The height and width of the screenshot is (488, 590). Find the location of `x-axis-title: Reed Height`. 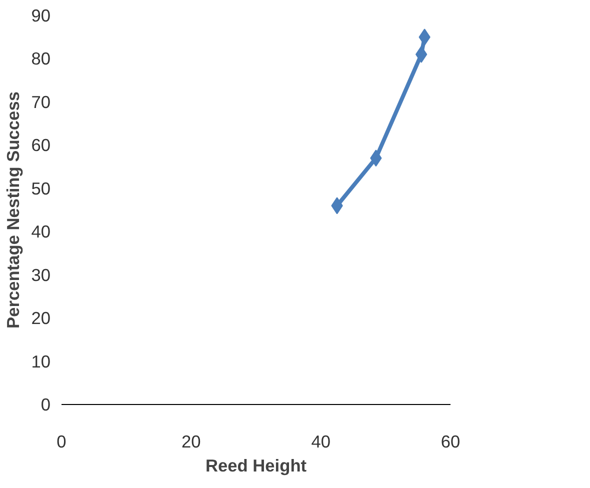

x-axis-title: Reed Height is located at coordinates (256, 466).